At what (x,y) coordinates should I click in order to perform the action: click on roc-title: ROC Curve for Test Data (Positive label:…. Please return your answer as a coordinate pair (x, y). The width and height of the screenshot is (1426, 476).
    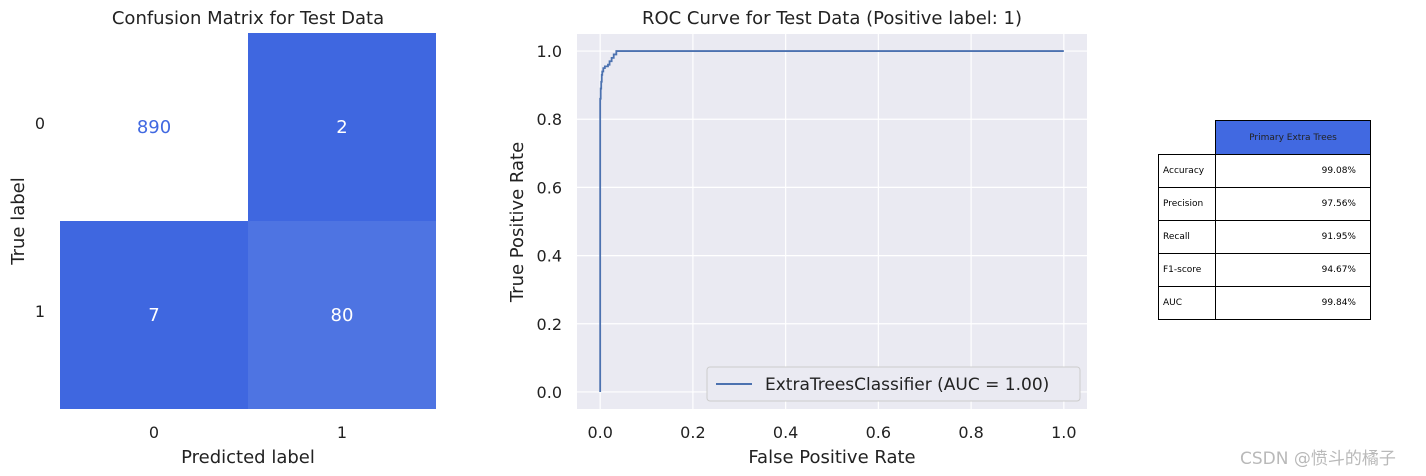
    Looking at the image, I should click on (832, 18).